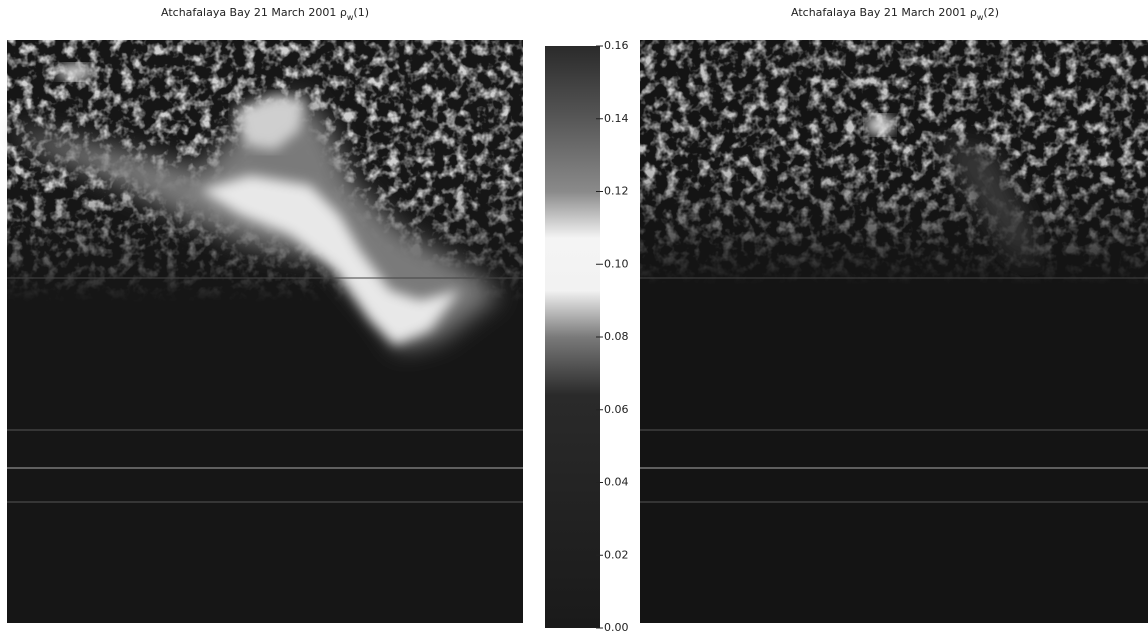 The width and height of the screenshot is (1148, 637). I want to click on tick-label: 0.10, so click(616, 263).